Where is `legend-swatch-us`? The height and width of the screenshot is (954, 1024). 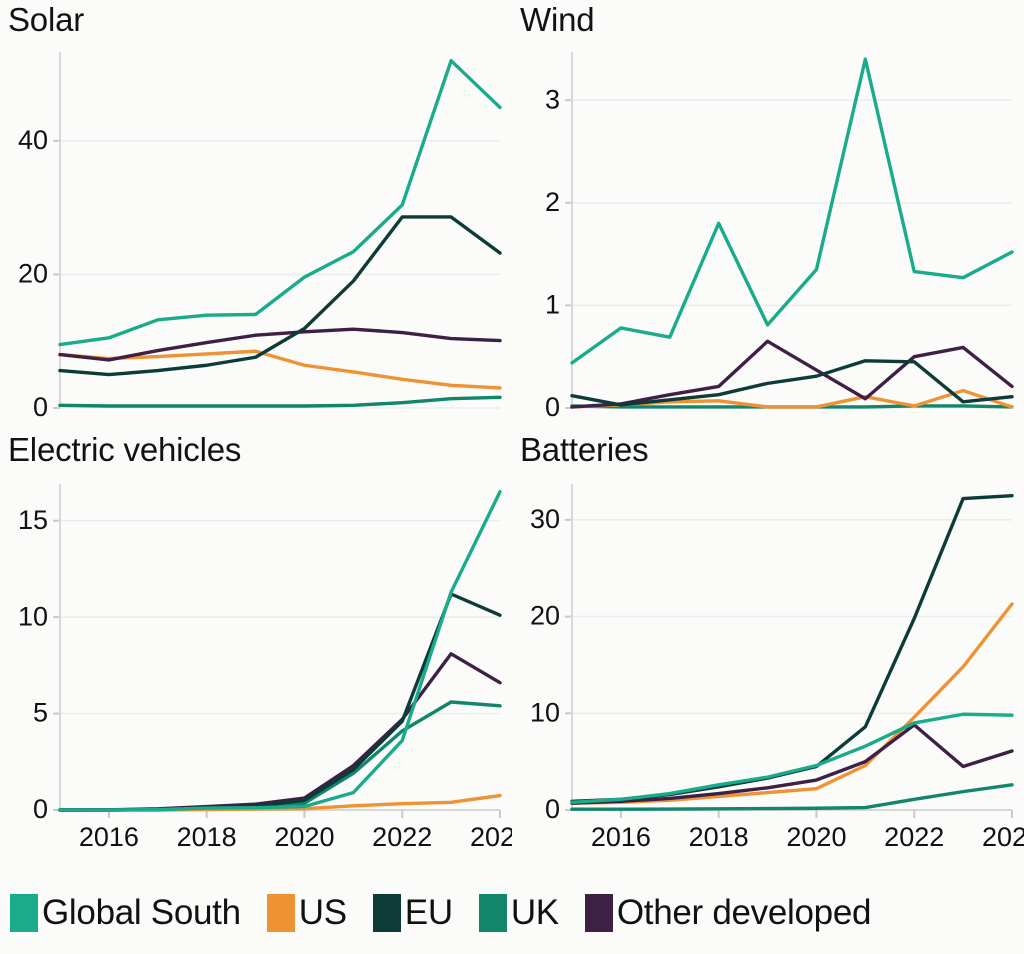
legend-swatch-us is located at coordinates (280, 913).